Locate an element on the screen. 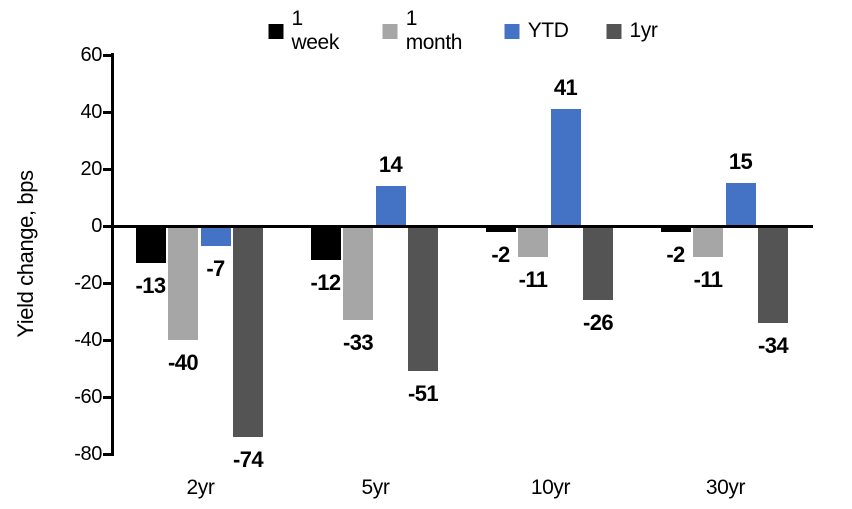 The image size is (852, 509). bar-1yr-10yr is located at coordinates (598, 263).